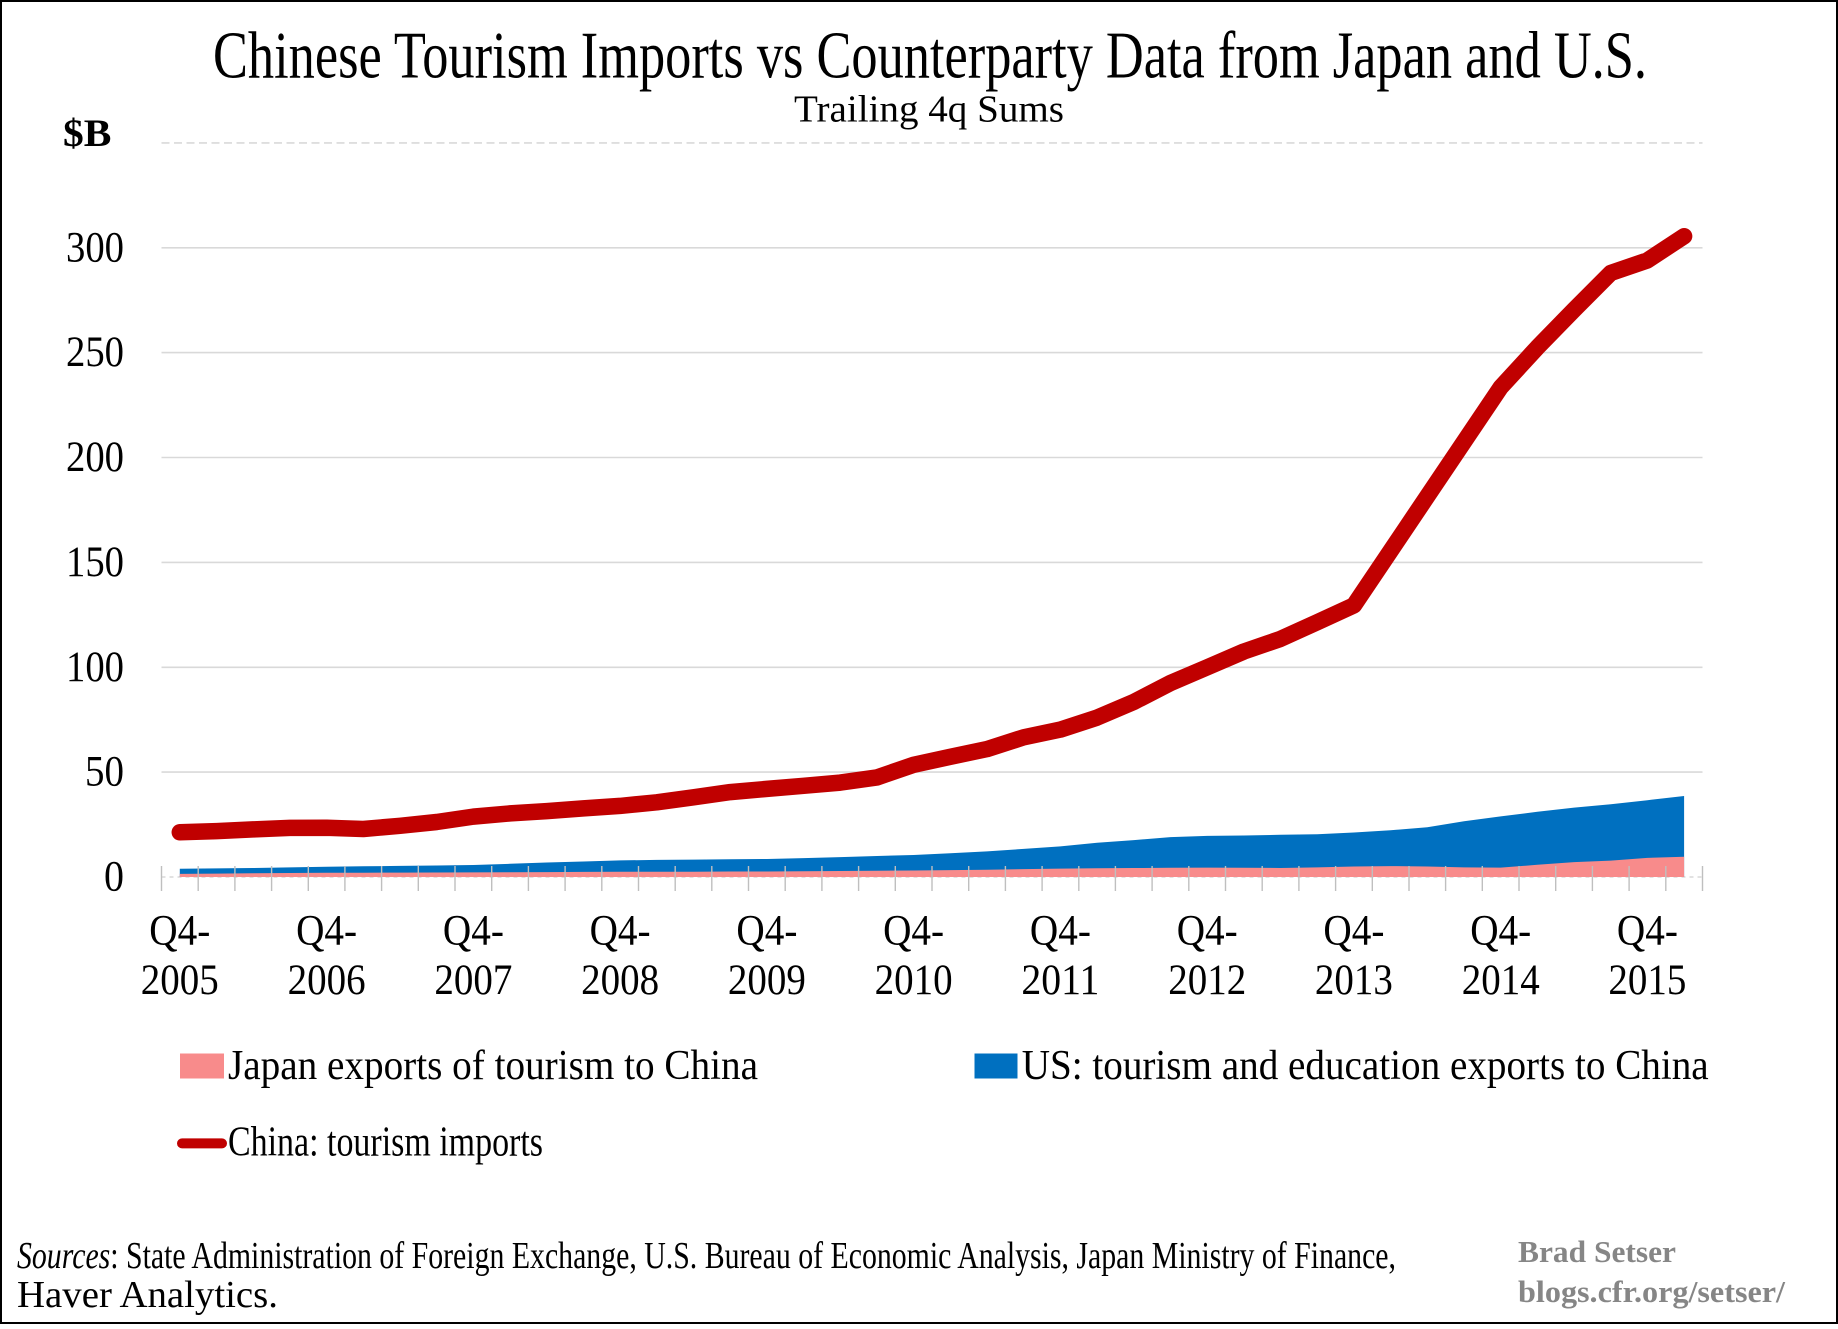  What do you see at coordinates (87, 133) in the screenshot?
I see `svg-text: $B` at bounding box center [87, 133].